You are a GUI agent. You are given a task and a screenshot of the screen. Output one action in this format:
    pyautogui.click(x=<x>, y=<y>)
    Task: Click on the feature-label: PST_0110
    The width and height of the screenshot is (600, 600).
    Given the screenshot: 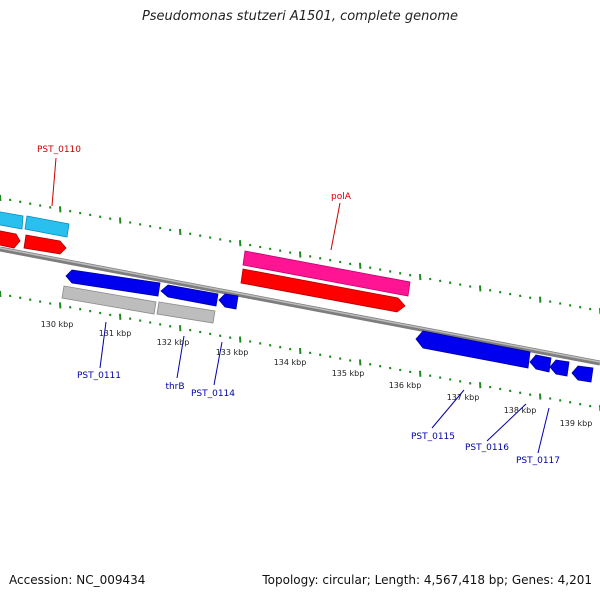 What is the action you would take?
    pyautogui.click(x=59, y=150)
    